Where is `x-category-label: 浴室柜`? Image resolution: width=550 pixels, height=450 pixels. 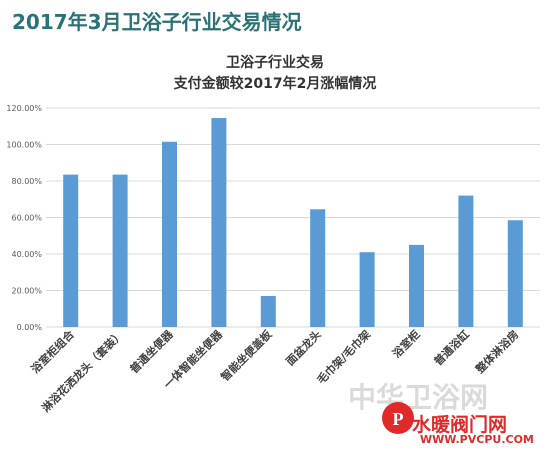
x-category-label: 浴室柜 is located at coordinates (405, 343).